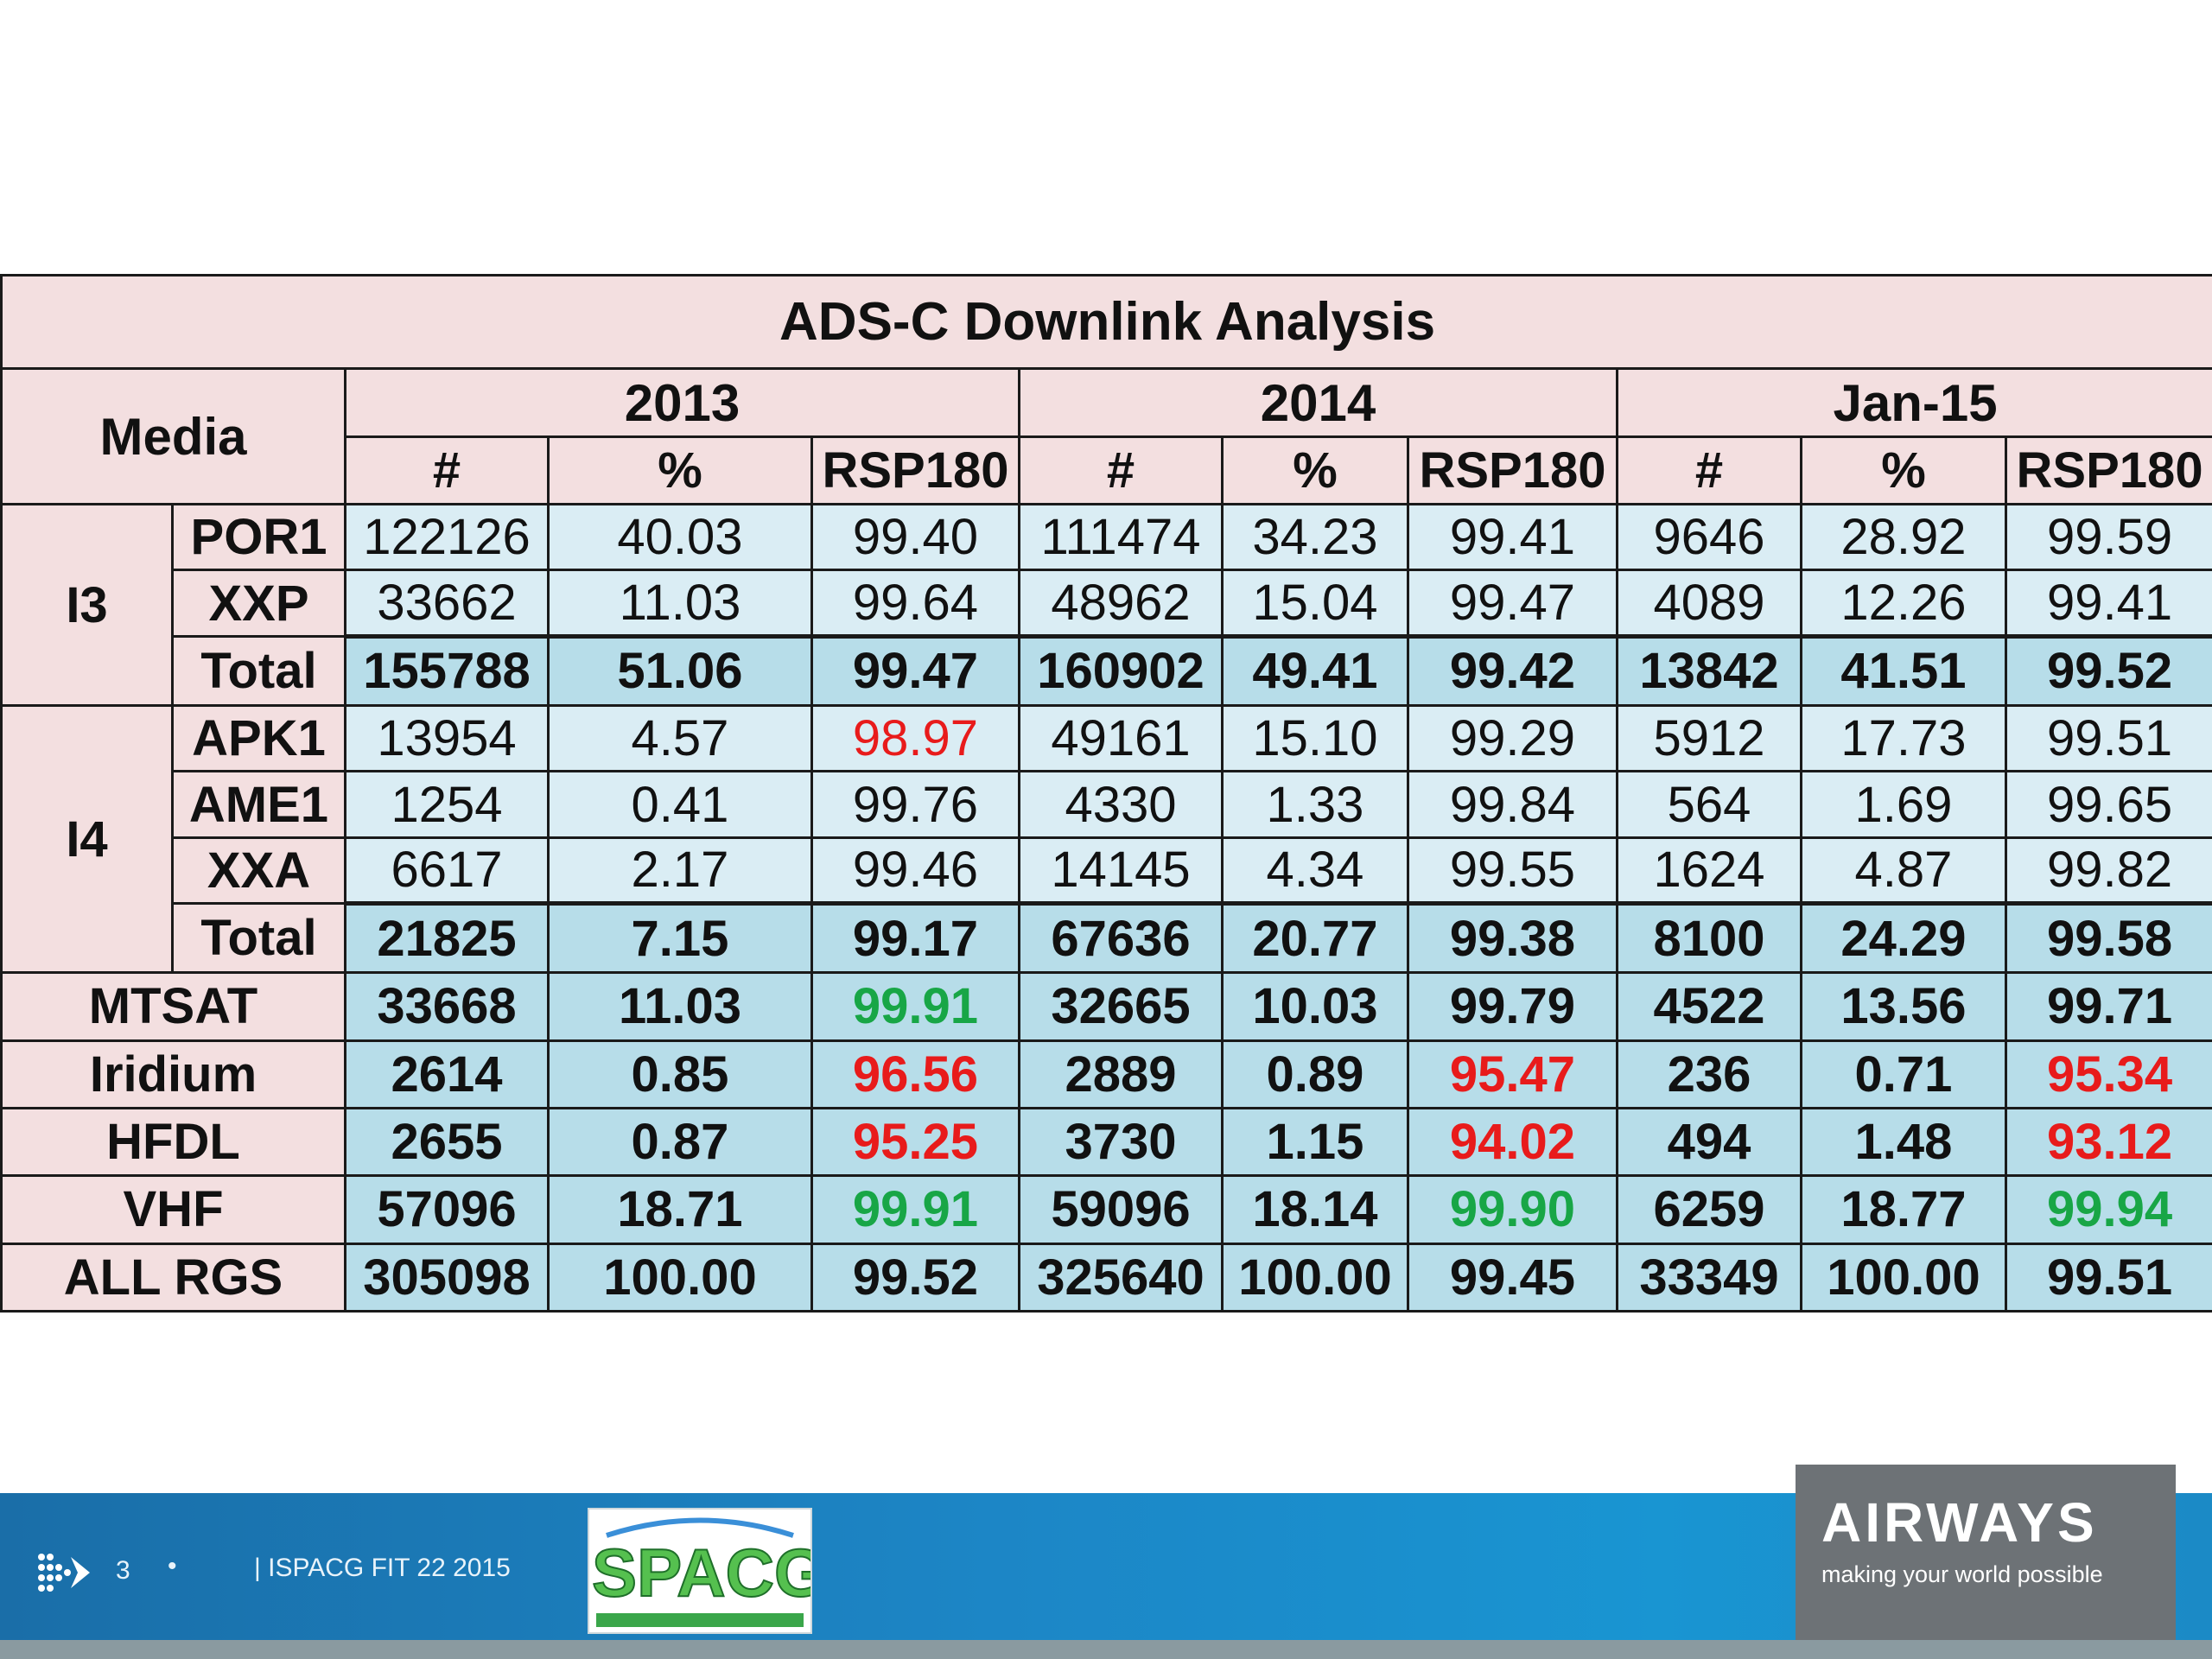 The height and width of the screenshot is (1659, 2212). I want to click on table-cell: 99.82, so click(2108, 870).